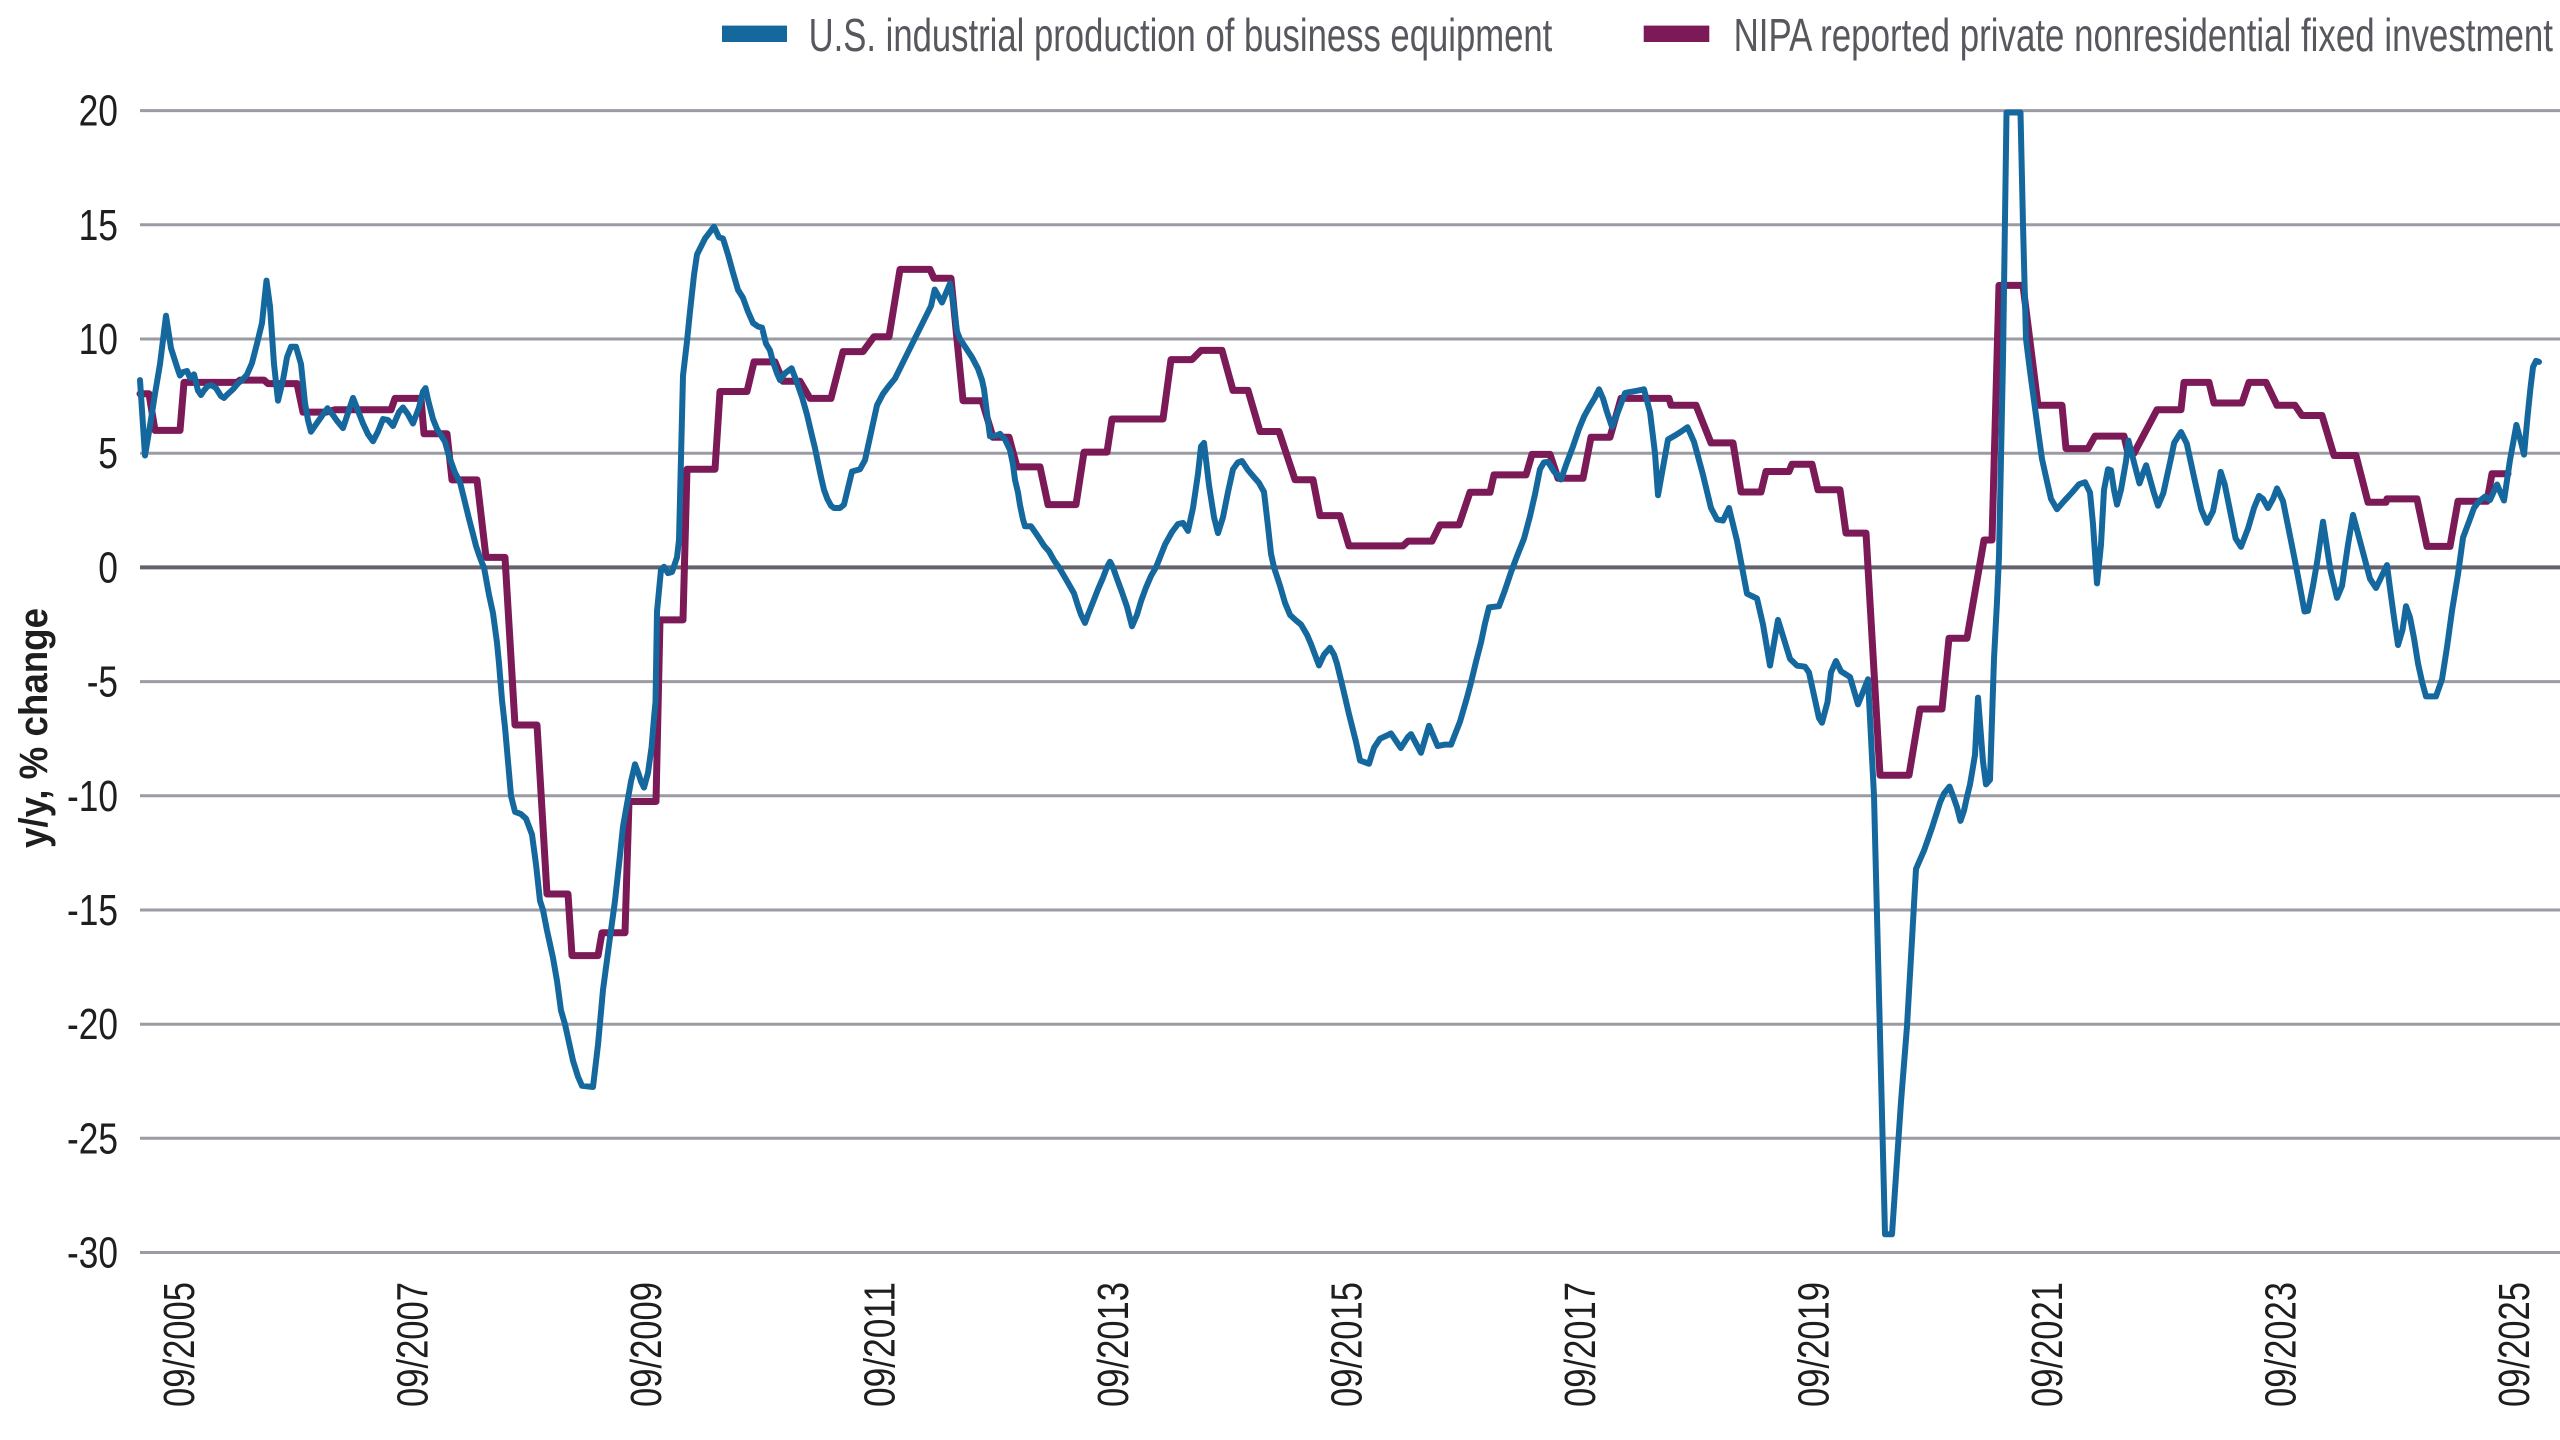 The width and height of the screenshot is (2560, 1440). What do you see at coordinates (1580, 1344) in the screenshot?
I see `svg-text: 09/2017` at bounding box center [1580, 1344].